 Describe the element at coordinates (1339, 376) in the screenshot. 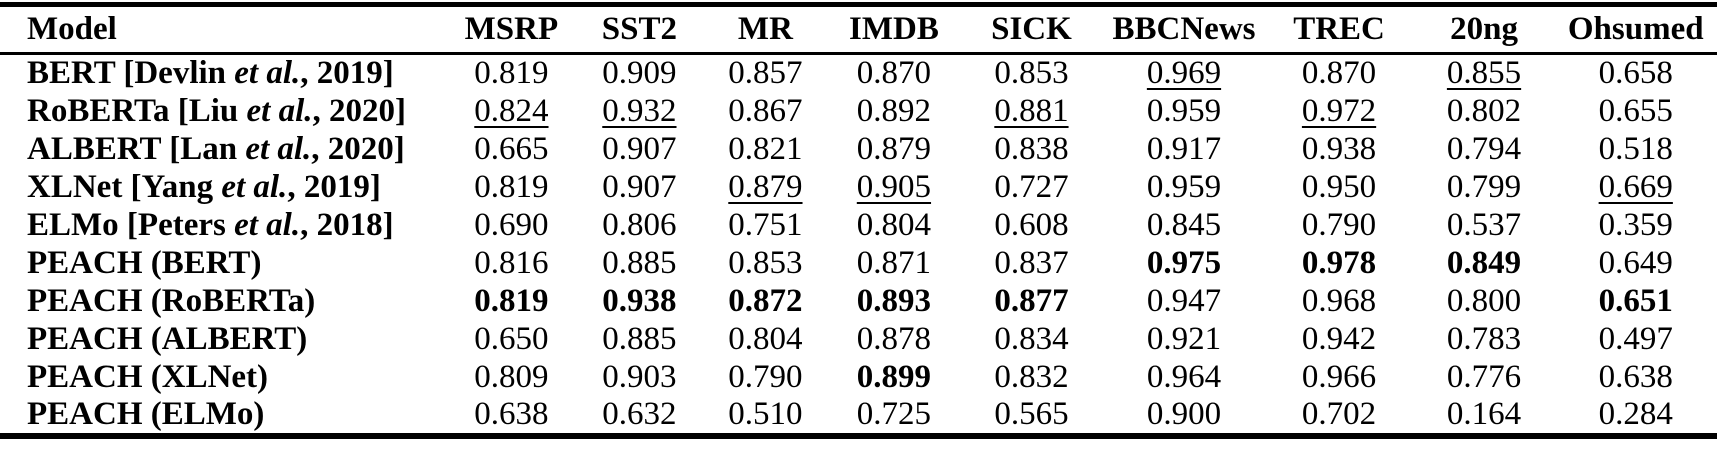

I see `value-cell: 0.966` at that location.